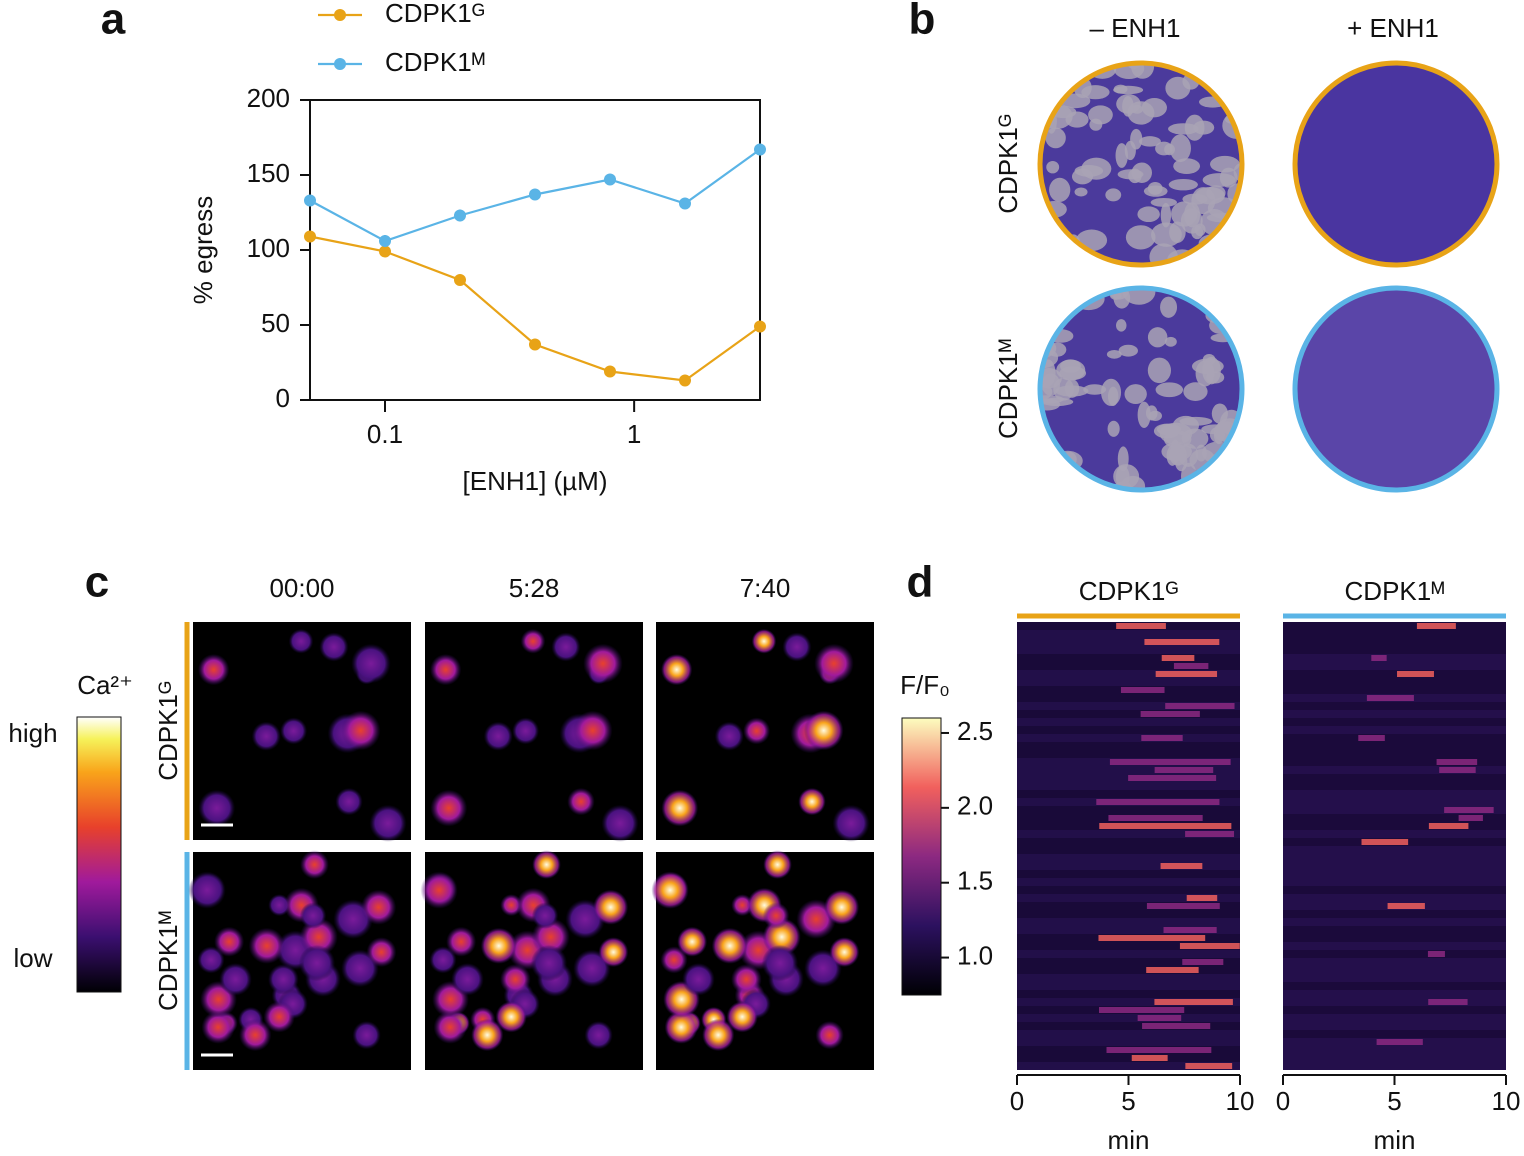  I want to click on colorbar-tick-label: 2.0, so click(975, 806).